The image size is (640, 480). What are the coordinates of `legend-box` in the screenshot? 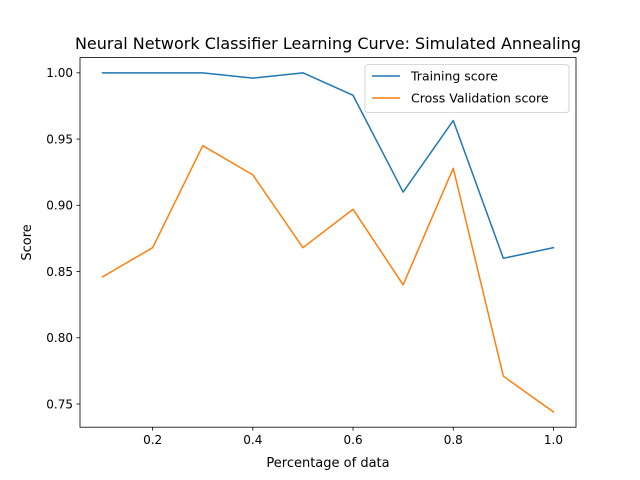 It's located at (467, 88).